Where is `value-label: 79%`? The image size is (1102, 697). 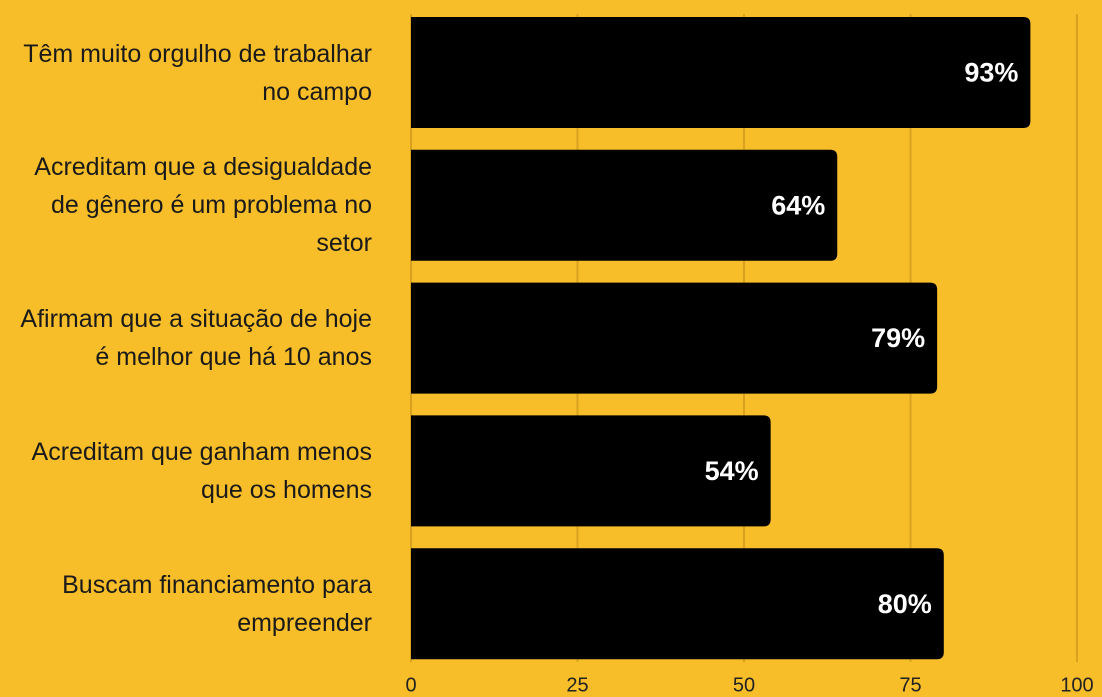 value-label: 79% is located at coordinates (898, 338).